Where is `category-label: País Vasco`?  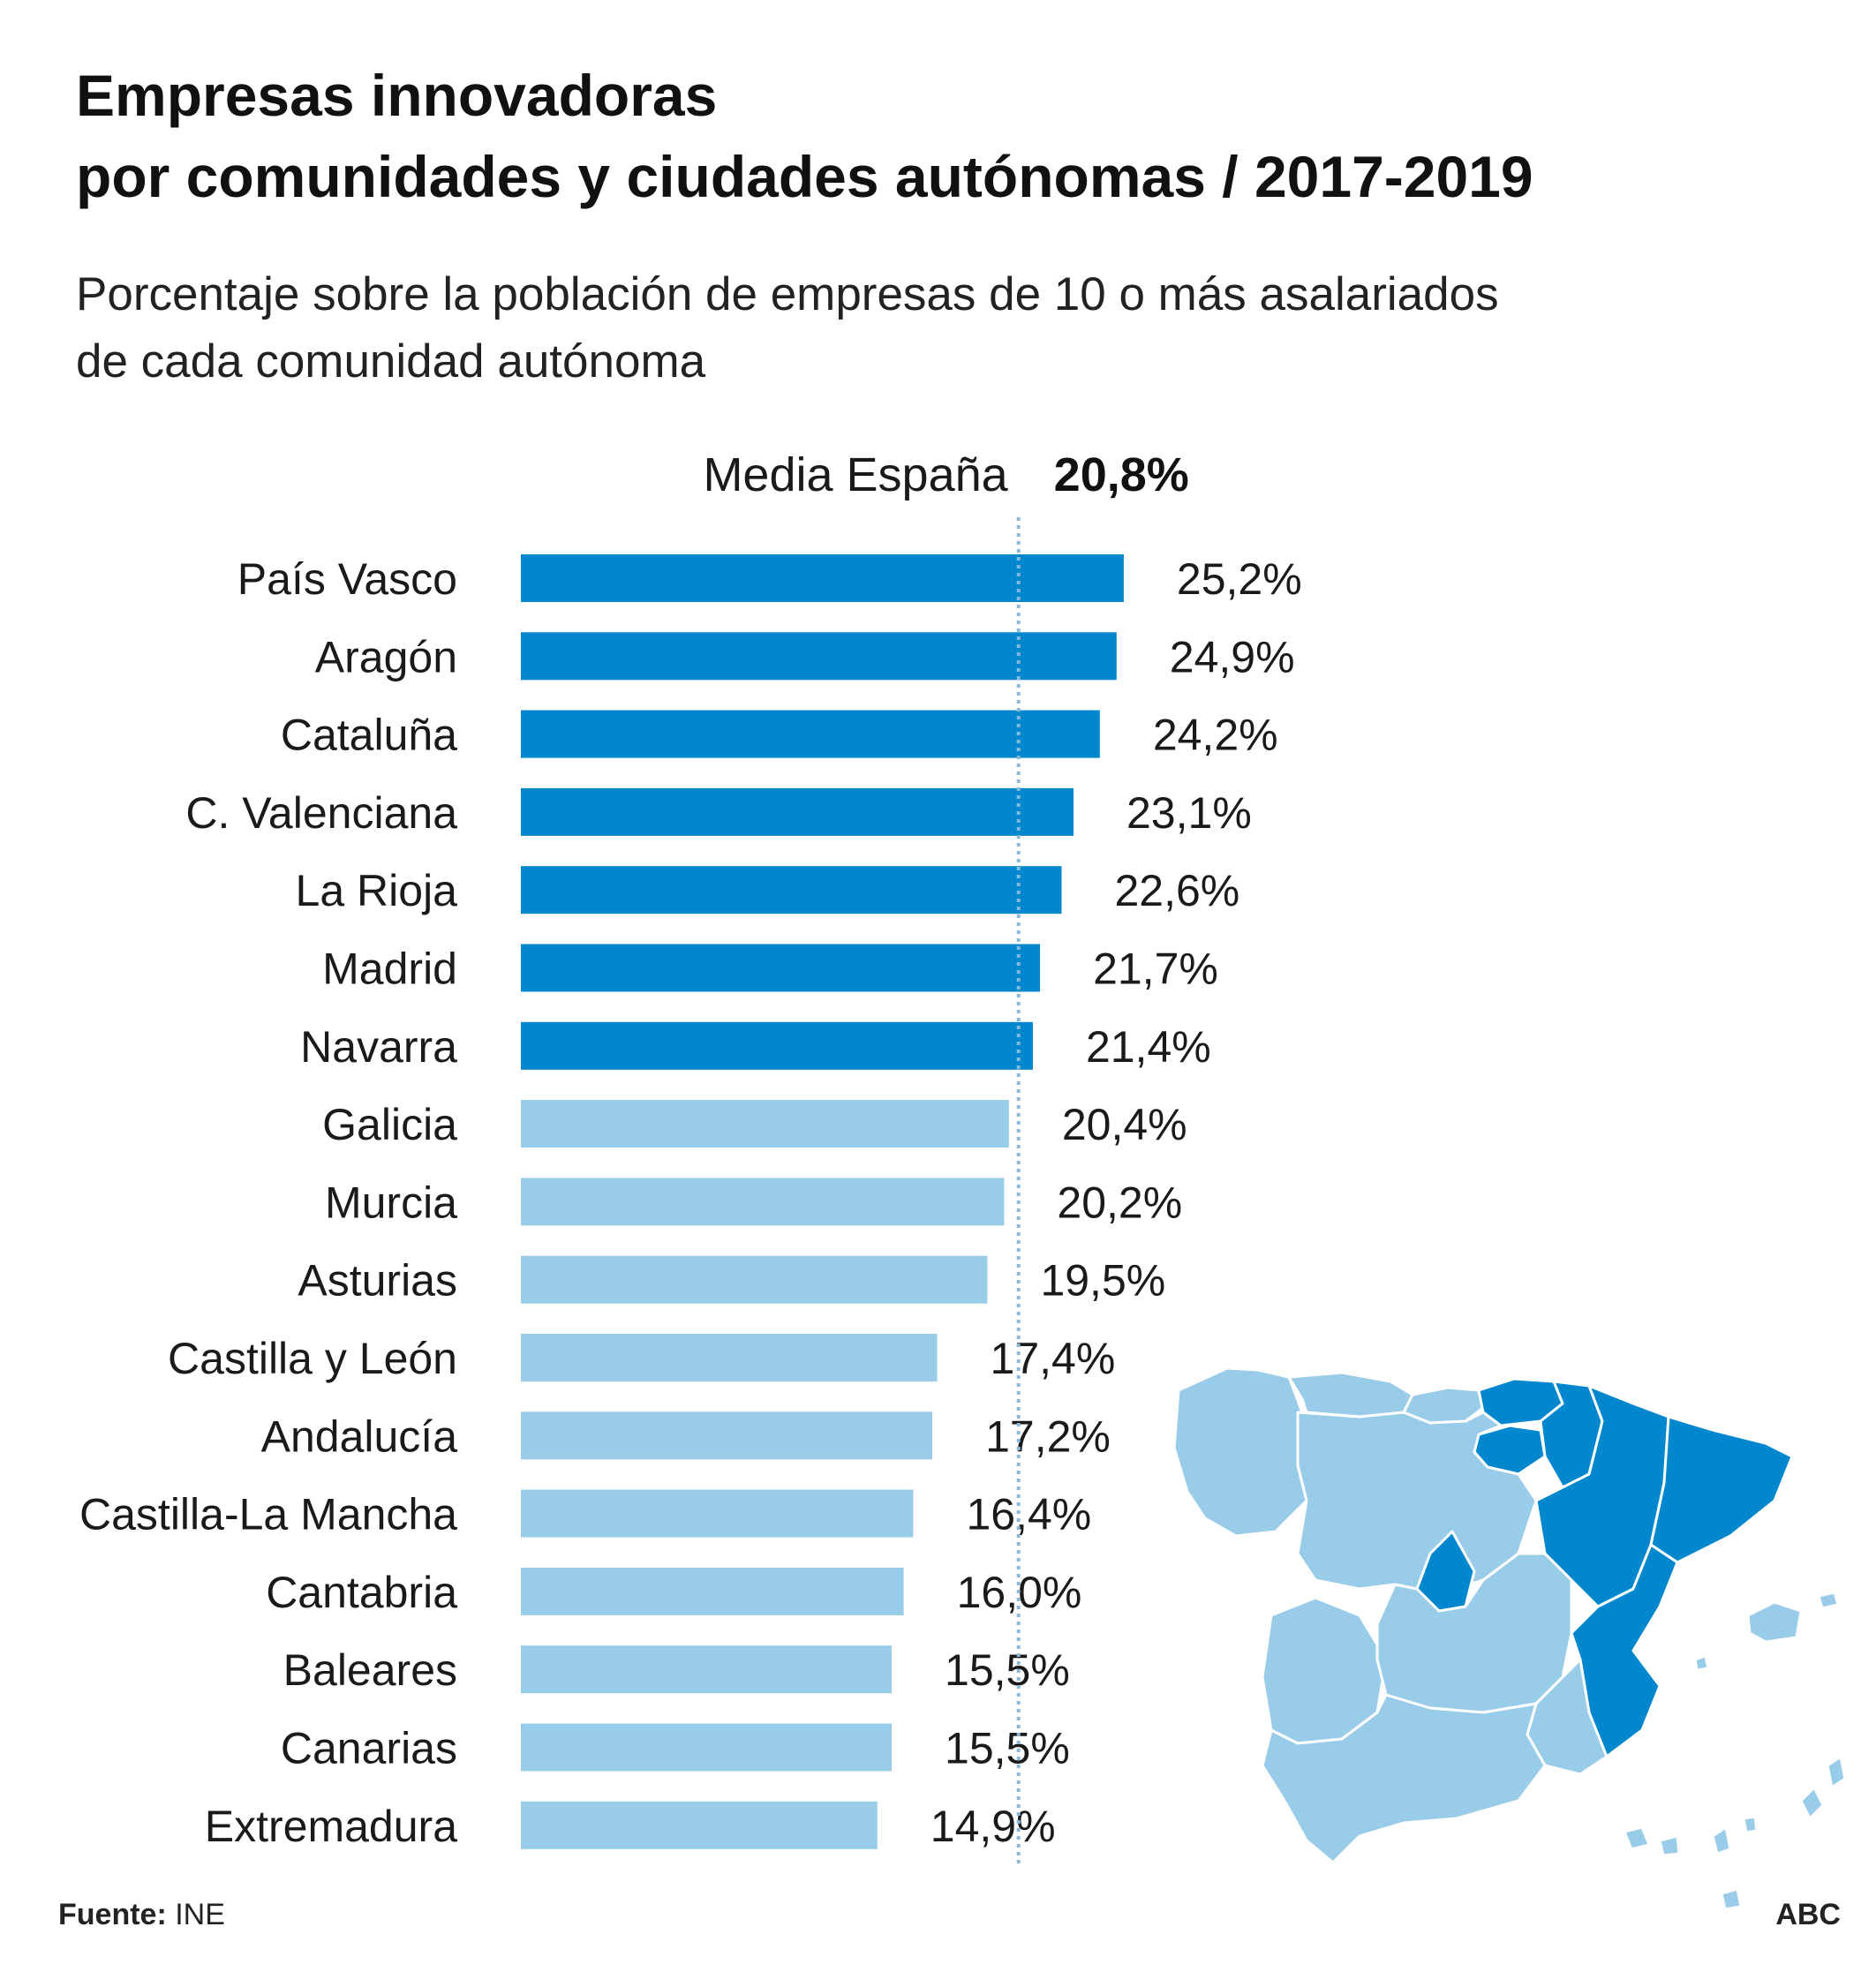 category-label: País Vasco is located at coordinates (347, 579).